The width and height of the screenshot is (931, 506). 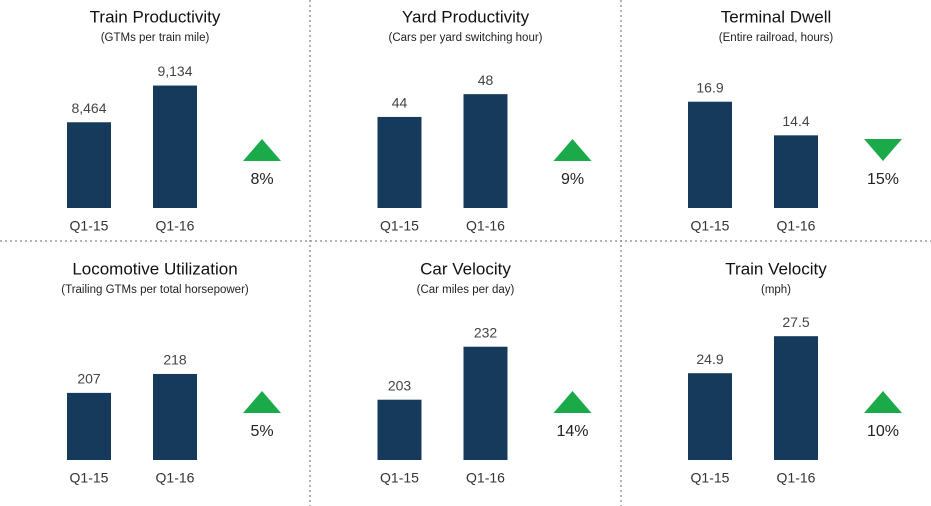 What do you see at coordinates (776, 16) in the screenshot?
I see `chart-title: Terminal Dwell` at bounding box center [776, 16].